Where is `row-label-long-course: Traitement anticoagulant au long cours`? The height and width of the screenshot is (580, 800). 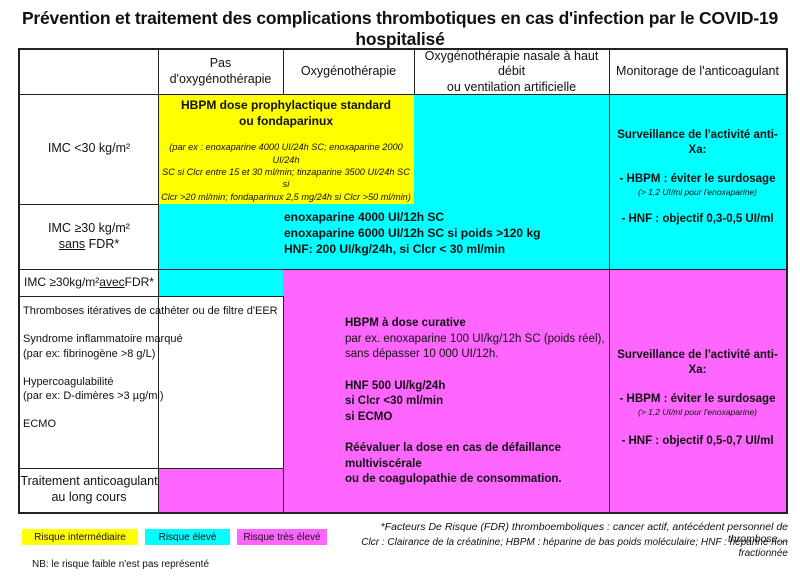
row-label-long-course: Traitement anticoagulant au long cours is located at coordinates (89, 490).